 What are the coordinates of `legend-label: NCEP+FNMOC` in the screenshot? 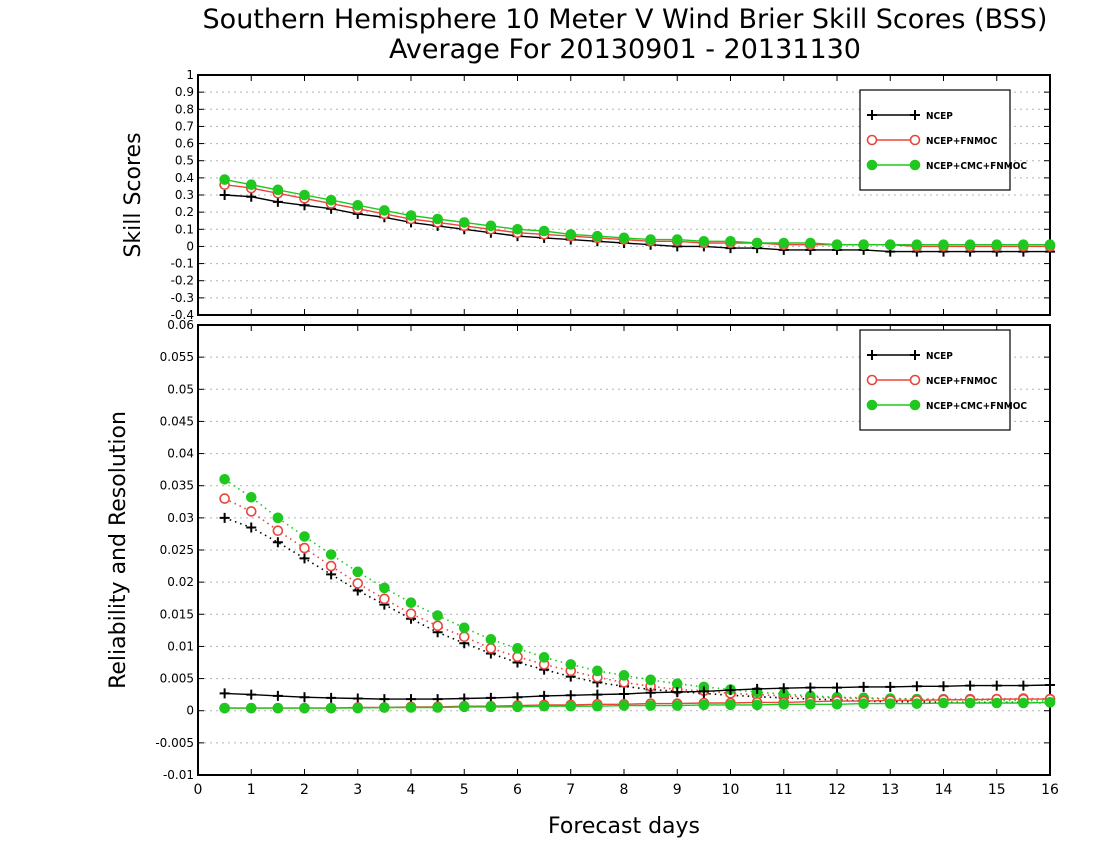 It's located at (962, 141).